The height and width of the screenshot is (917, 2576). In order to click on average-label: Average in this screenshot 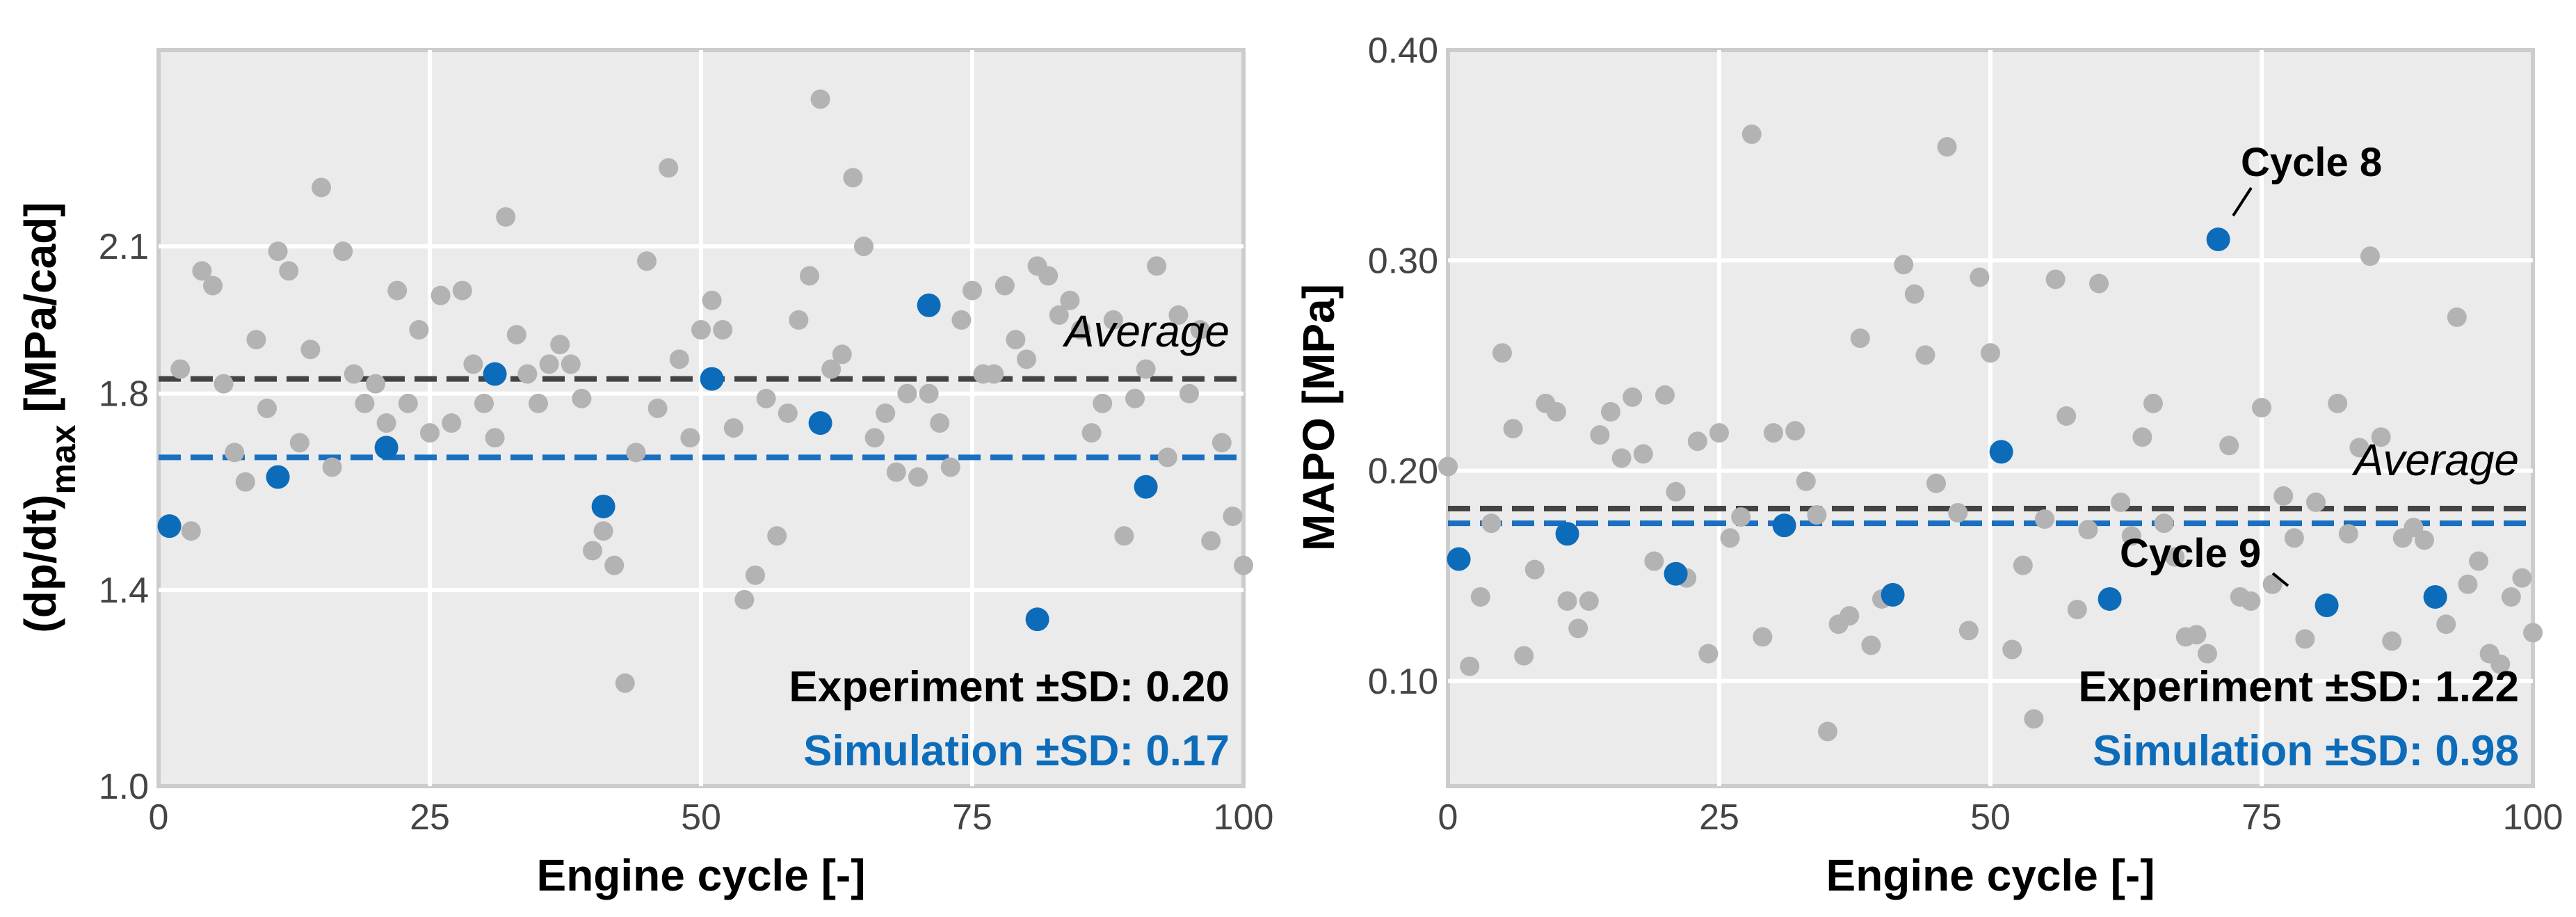, I will do `click(2435, 460)`.